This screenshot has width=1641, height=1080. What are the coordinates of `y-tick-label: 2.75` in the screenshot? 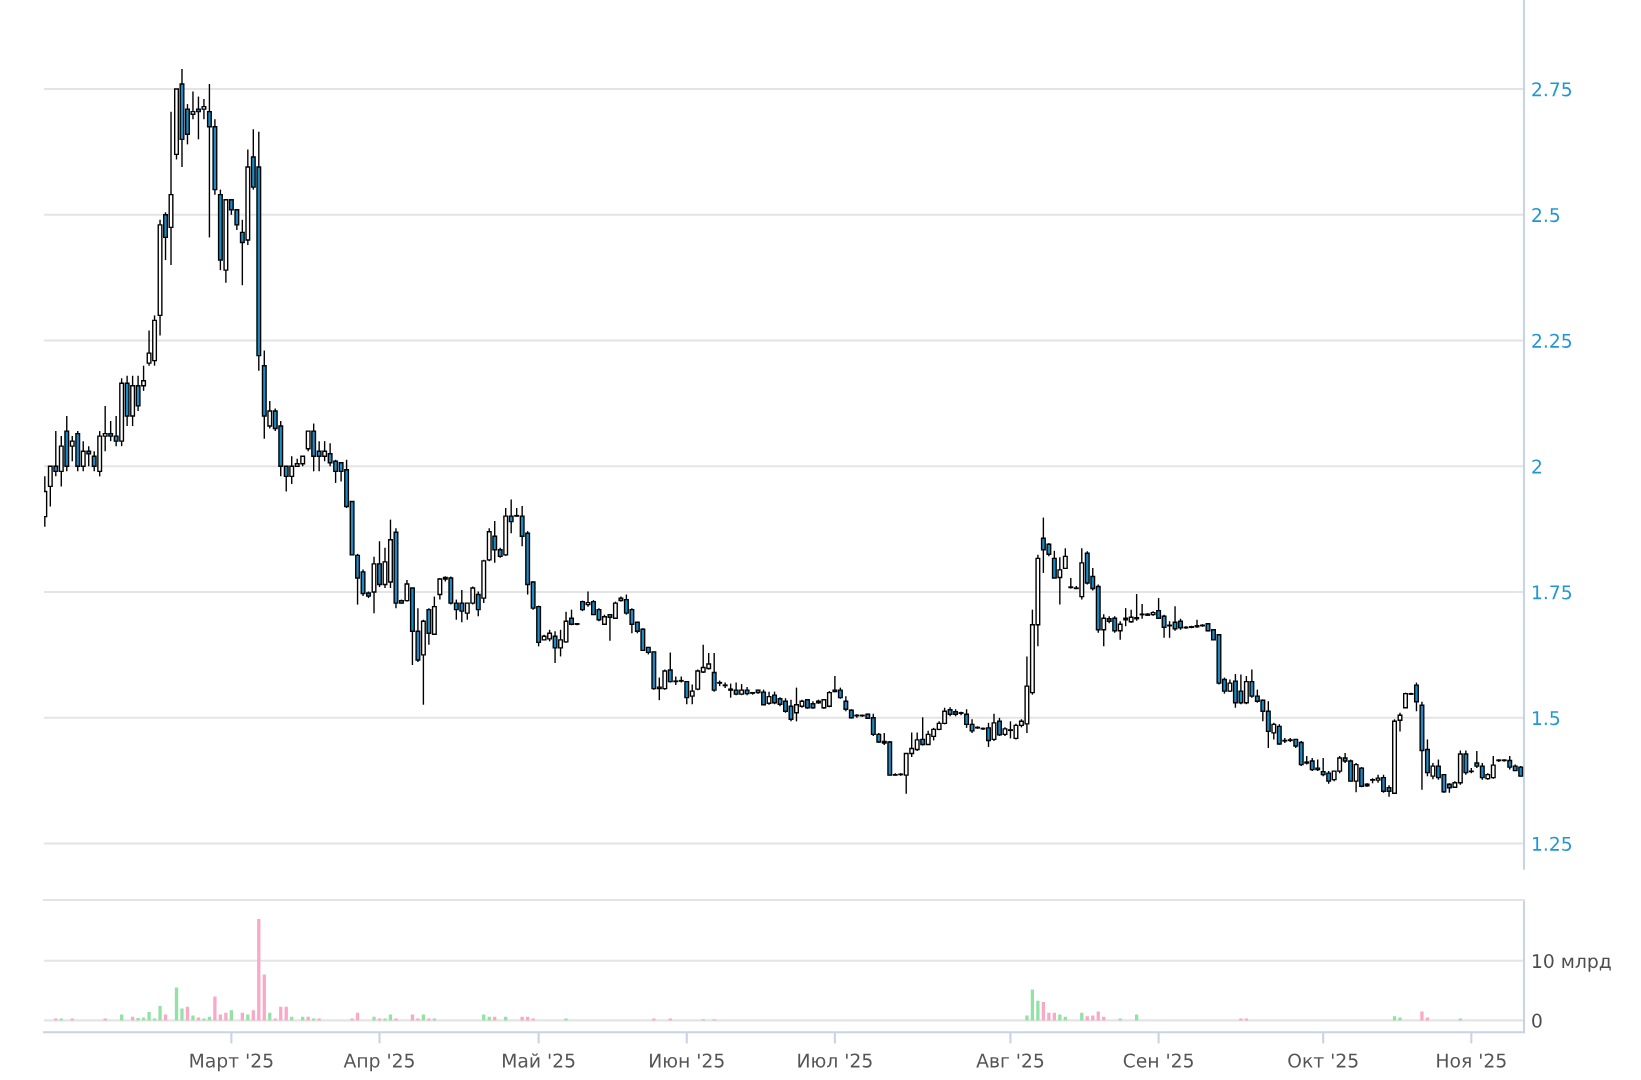 It's located at (1552, 89).